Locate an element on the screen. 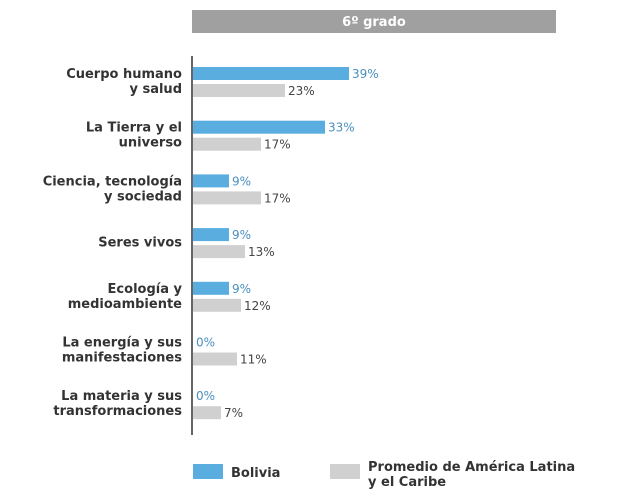 This screenshot has width=624, height=504. category-label-line: Ecología y is located at coordinates (145, 289).